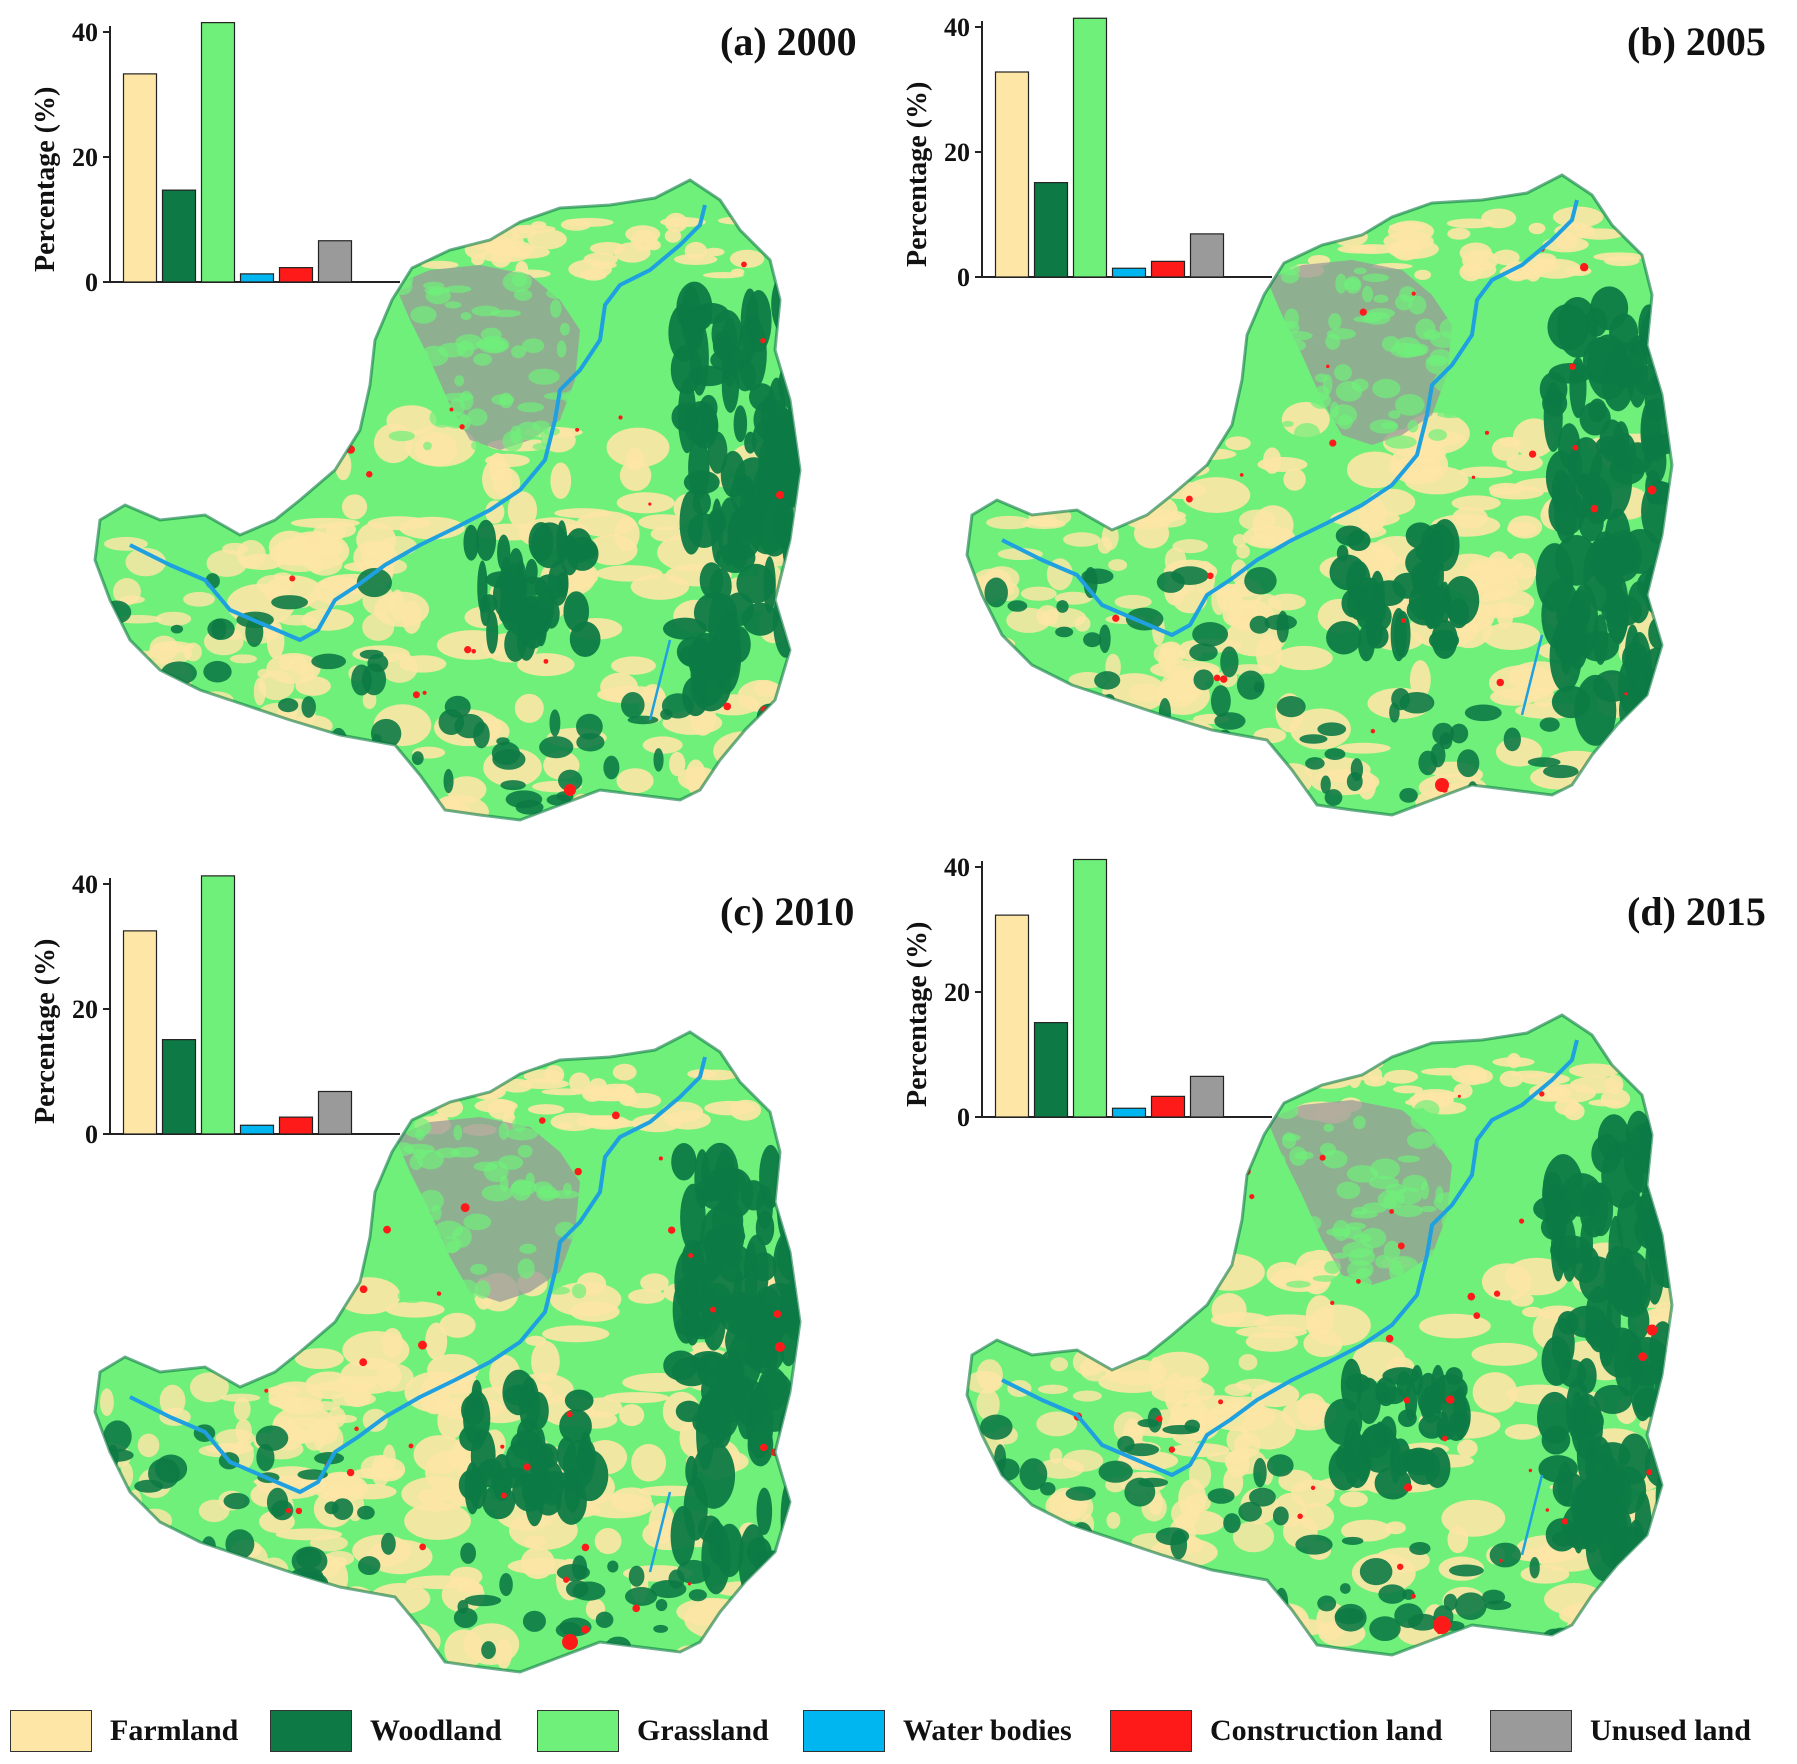 The height and width of the screenshot is (1764, 1797). I want to click on legend-label: Woodland, so click(436, 1730).